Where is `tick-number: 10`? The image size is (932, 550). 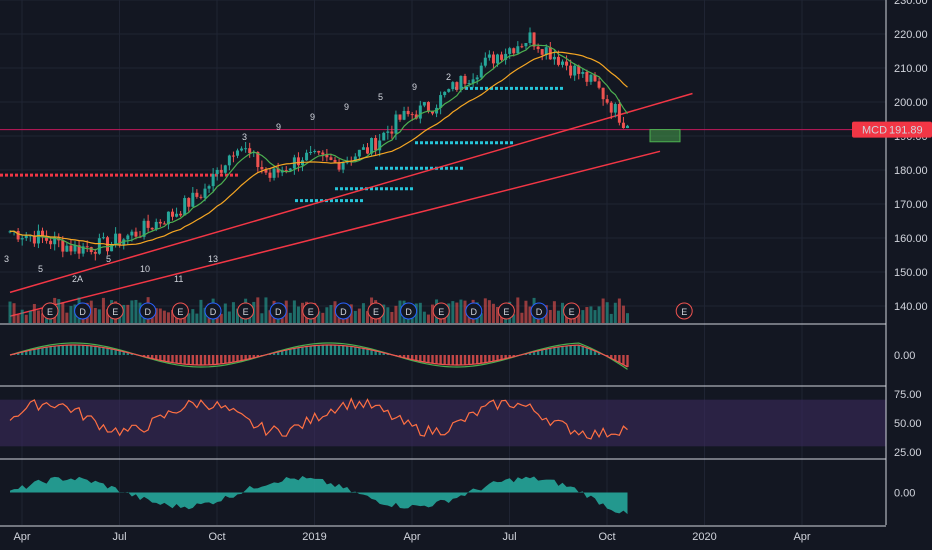 tick-number: 10 is located at coordinates (145, 269).